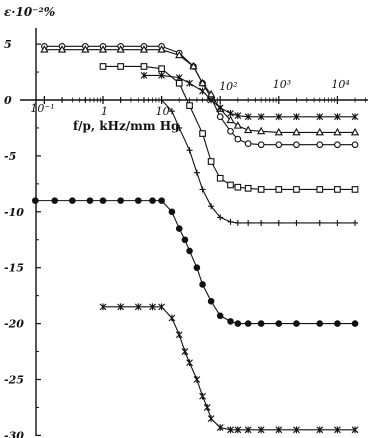 This screenshot has width=377, height=438. What do you see at coordinates (126, 126) in the screenshot?
I see `x-axis-label: f/p, kHz/mm Hg` at bounding box center [126, 126].